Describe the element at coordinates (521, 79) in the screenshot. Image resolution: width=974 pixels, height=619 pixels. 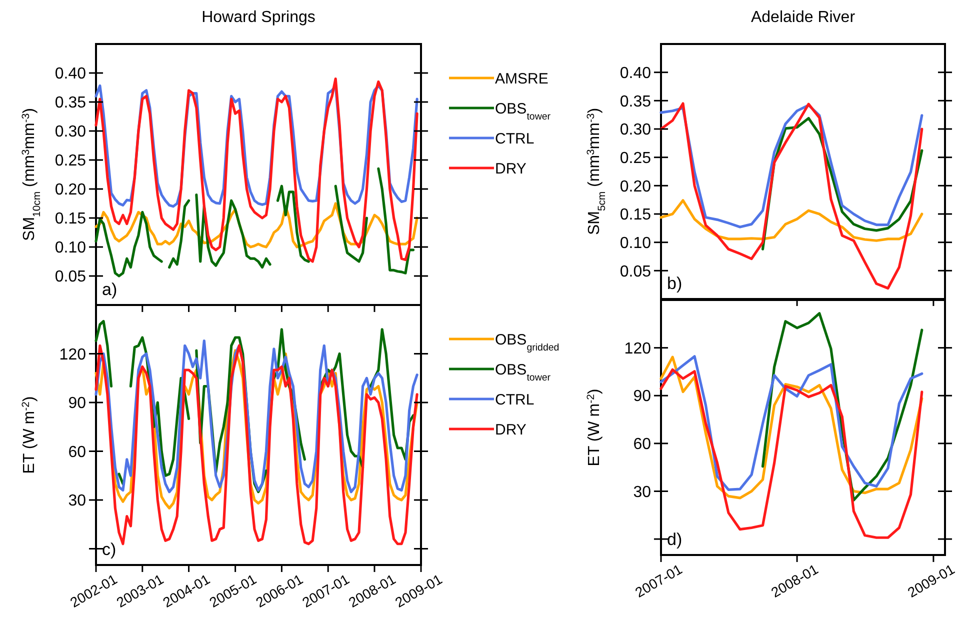
I see `legend-label: AMSRE` at that location.